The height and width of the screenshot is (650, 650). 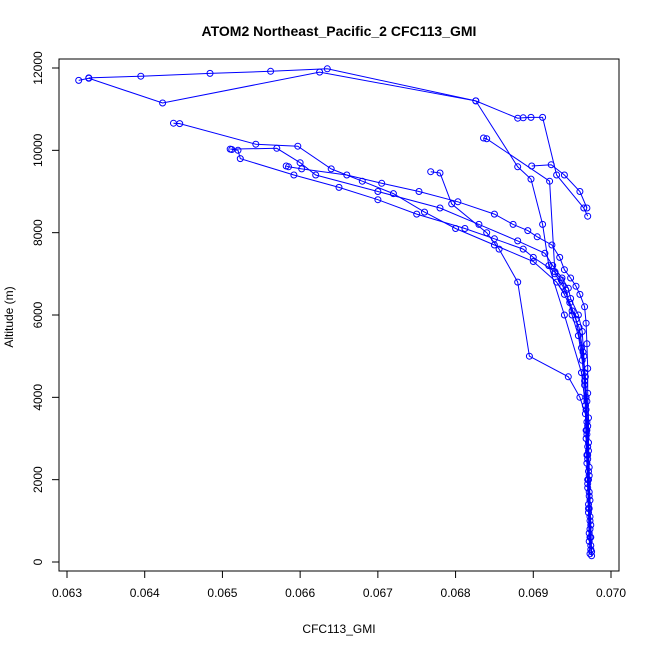 What do you see at coordinates (611, 593) in the screenshot?
I see `x-tick-label: 0.070` at bounding box center [611, 593].